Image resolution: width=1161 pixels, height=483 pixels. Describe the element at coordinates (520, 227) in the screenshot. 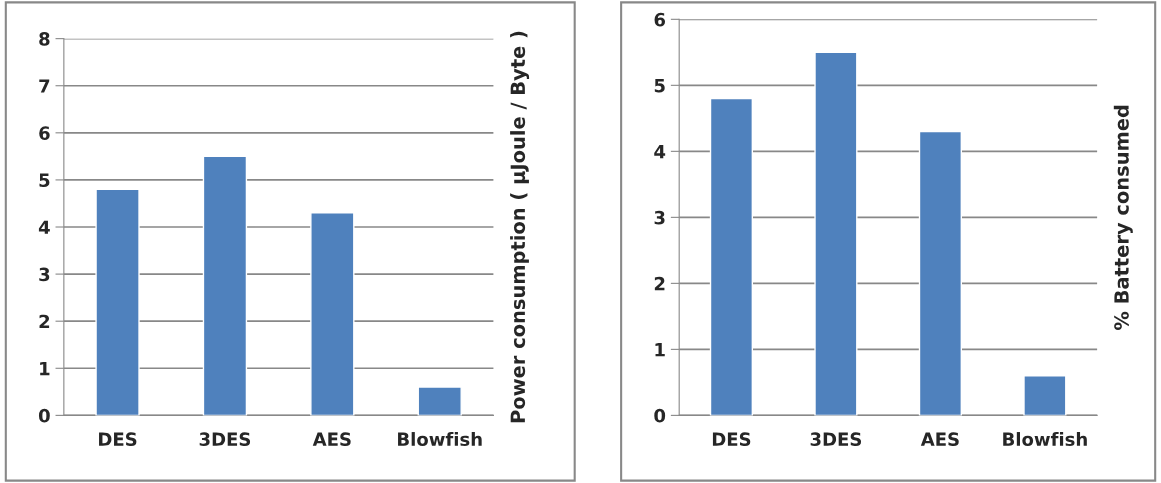

I see `y-axis-title: Power consumption ( μJoule / Byte )` at that location.